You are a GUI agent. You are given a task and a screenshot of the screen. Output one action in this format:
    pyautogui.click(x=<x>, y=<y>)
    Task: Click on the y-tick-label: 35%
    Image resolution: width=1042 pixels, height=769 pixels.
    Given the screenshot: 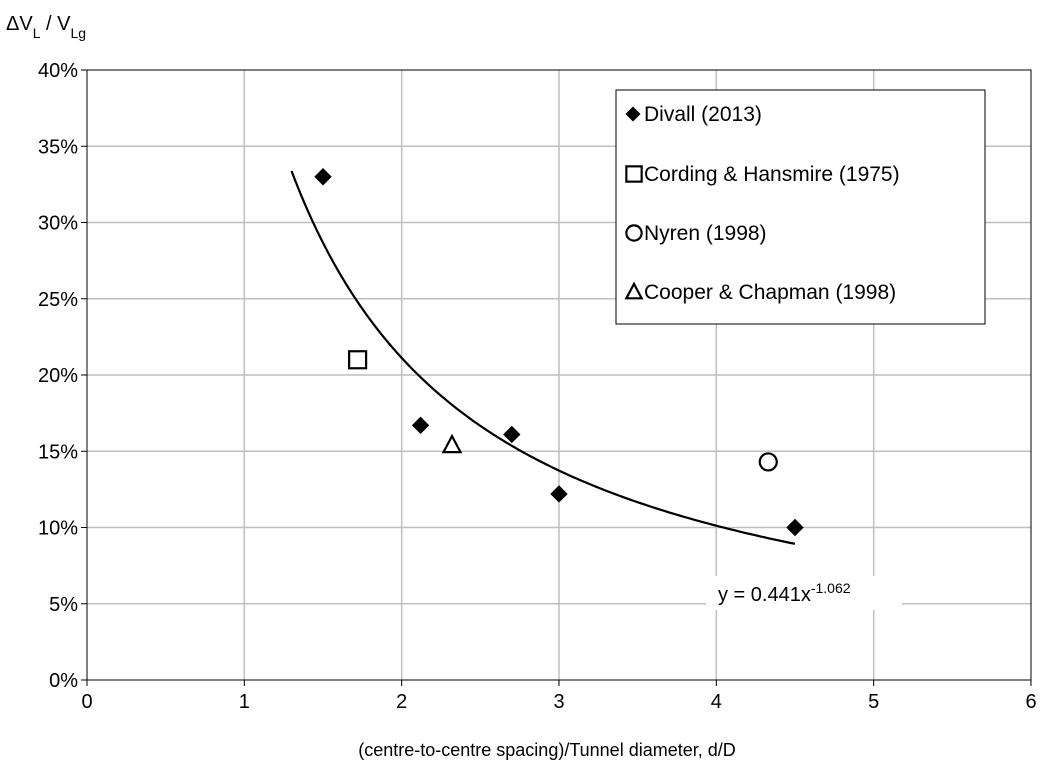 What is the action you would take?
    pyautogui.click(x=58, y=147)
    